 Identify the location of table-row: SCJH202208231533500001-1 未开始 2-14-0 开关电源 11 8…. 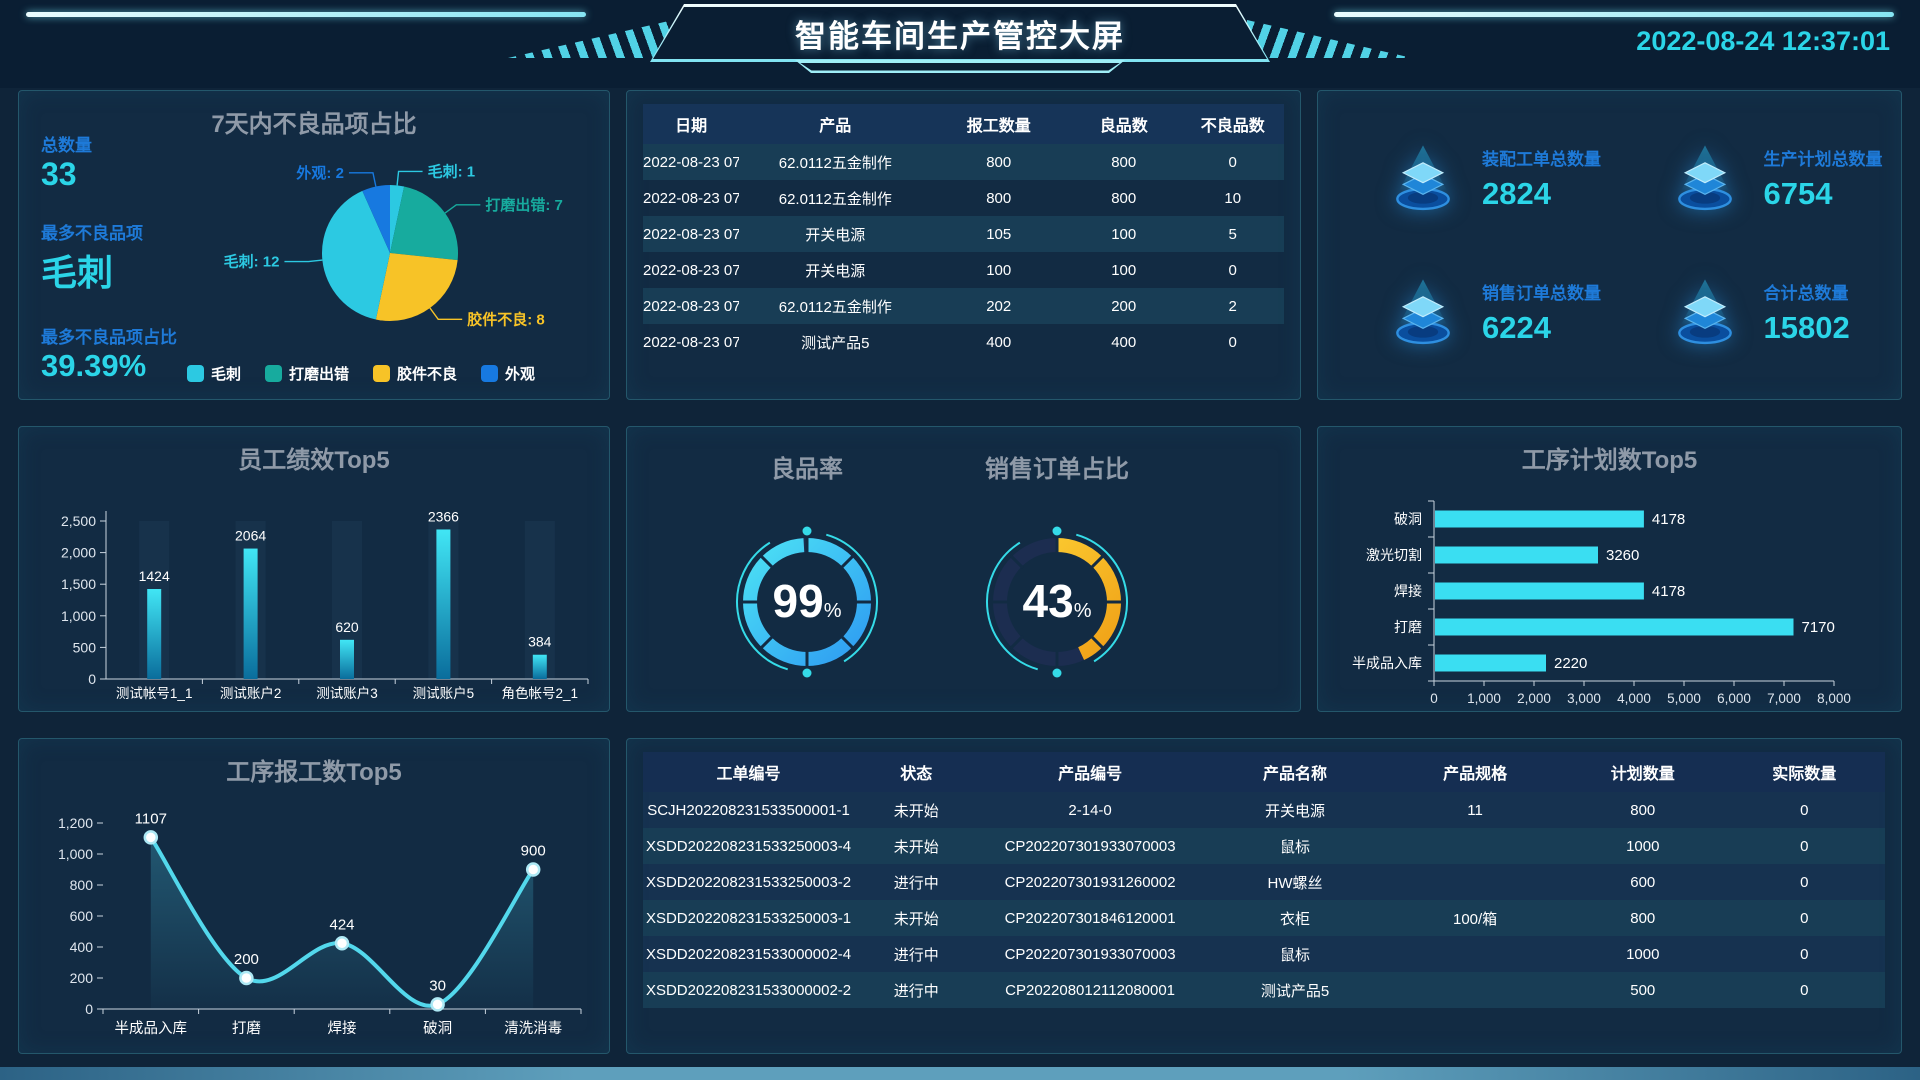
(1264, 810).